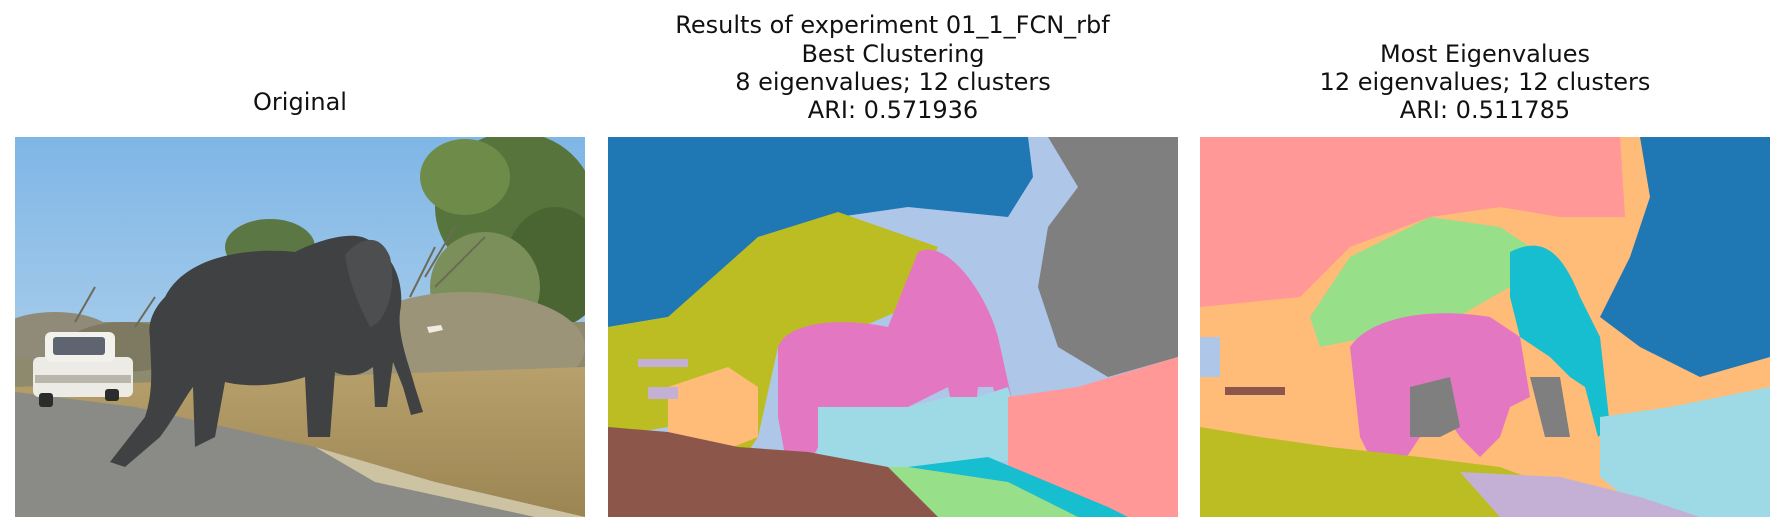  I want to click on panel-title-original: Original, so click(300, 102).